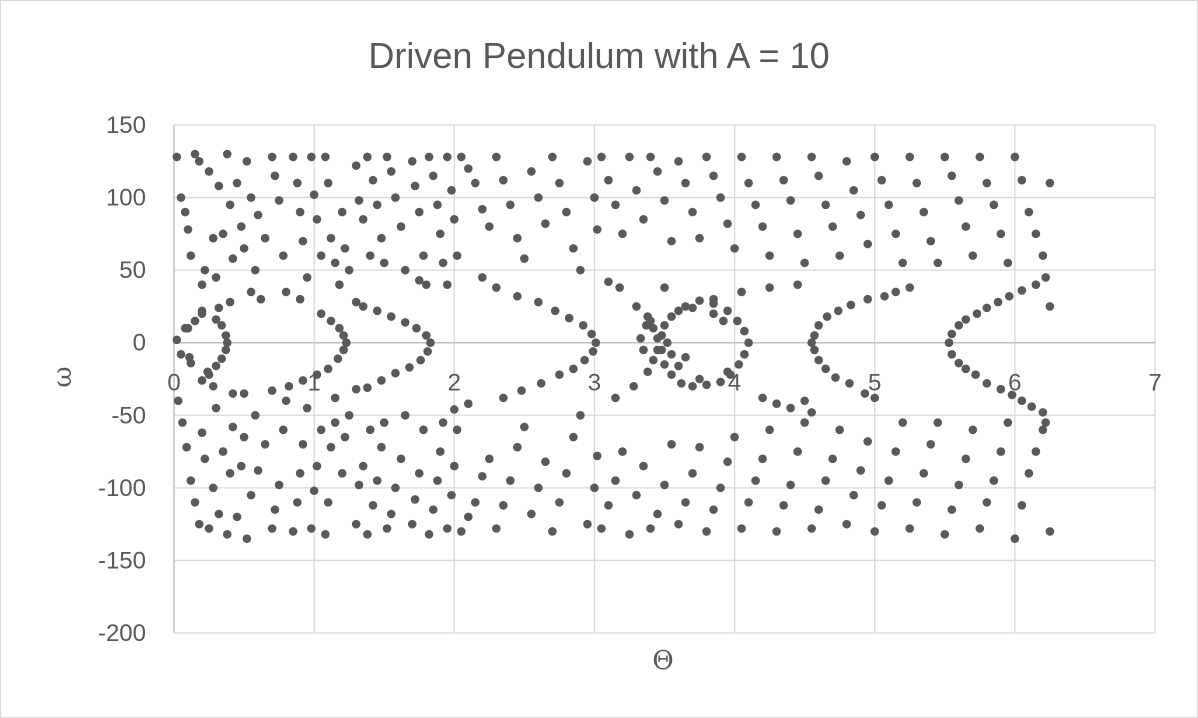 The image size is (1198, 718). Describe the element at coordinates (454, 383) in the screenshot. I see `x-tick-label: 2` at that location.